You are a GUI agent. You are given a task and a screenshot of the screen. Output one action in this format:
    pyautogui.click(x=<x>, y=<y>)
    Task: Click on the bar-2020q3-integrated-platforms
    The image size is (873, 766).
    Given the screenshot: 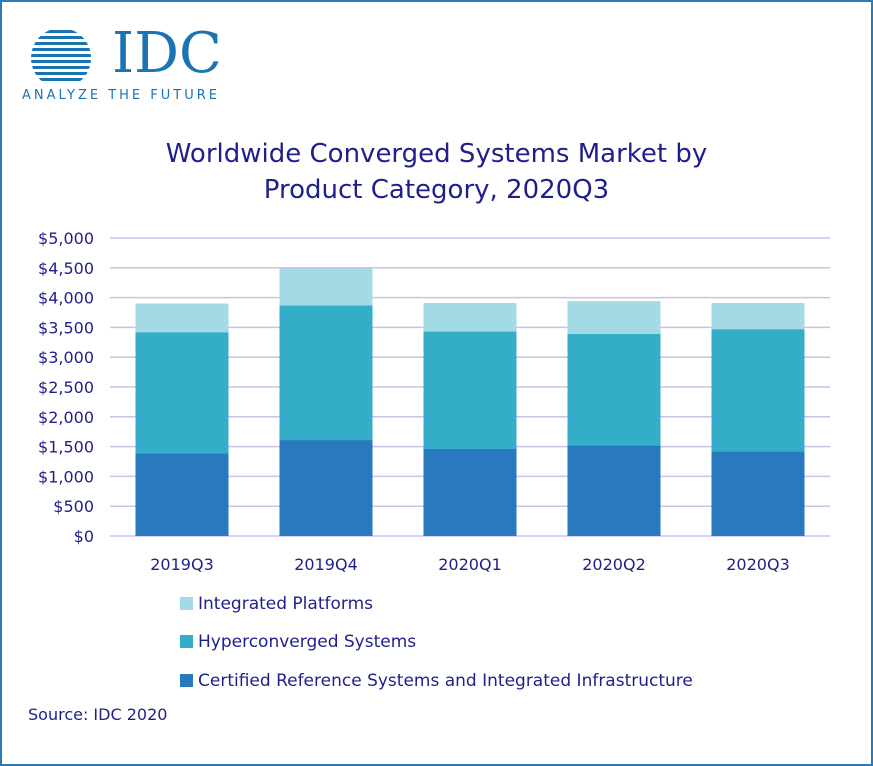 What is the action you would take?
    pyautogui.click(x=758, y=316)
    